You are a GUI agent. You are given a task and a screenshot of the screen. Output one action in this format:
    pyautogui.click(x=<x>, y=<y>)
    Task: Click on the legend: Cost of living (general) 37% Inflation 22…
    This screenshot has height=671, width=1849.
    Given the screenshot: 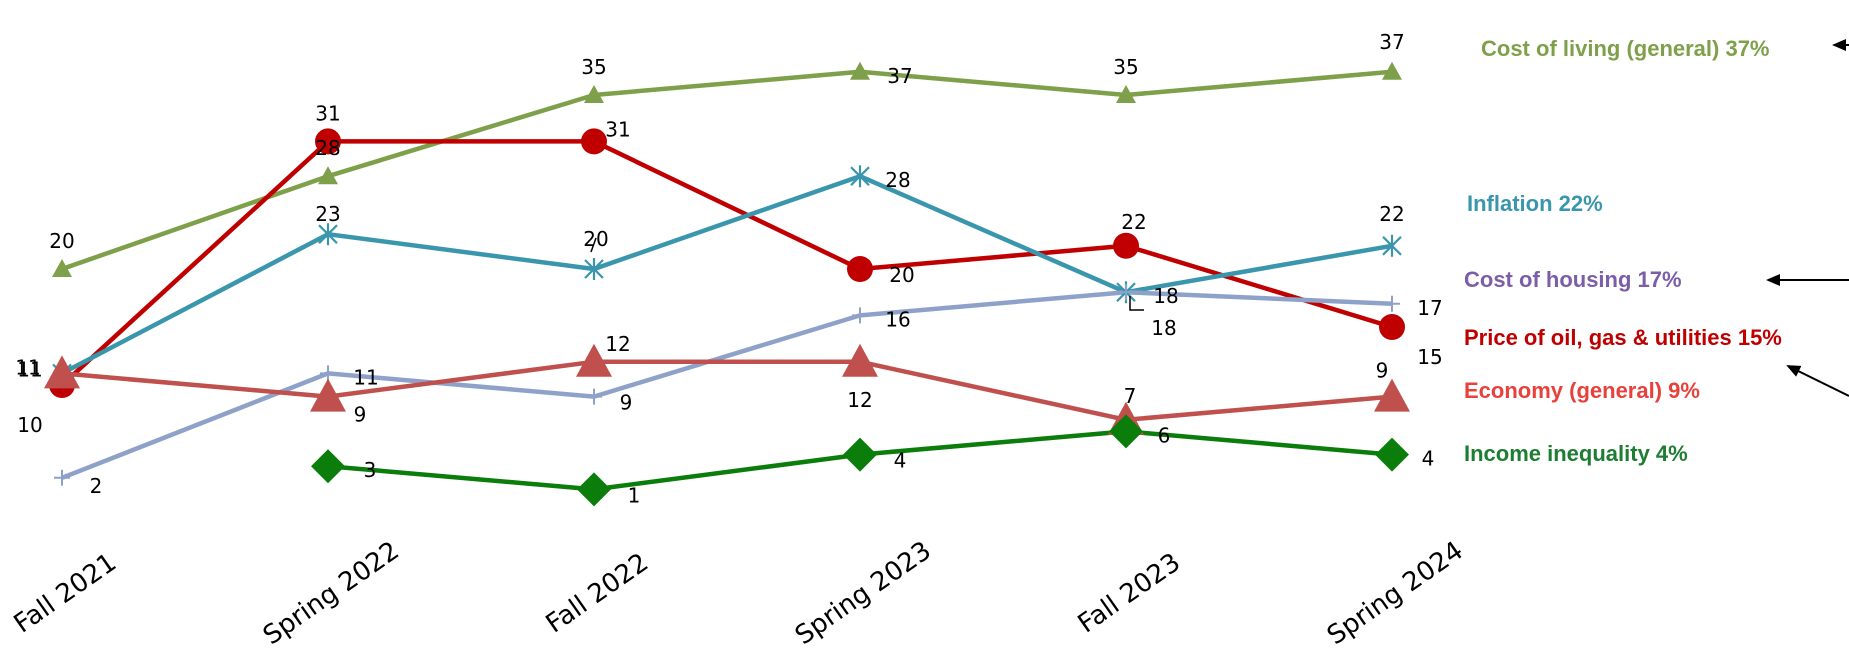 What is the action you would take?
    pyautogui.click(x=1623, y=251)
    